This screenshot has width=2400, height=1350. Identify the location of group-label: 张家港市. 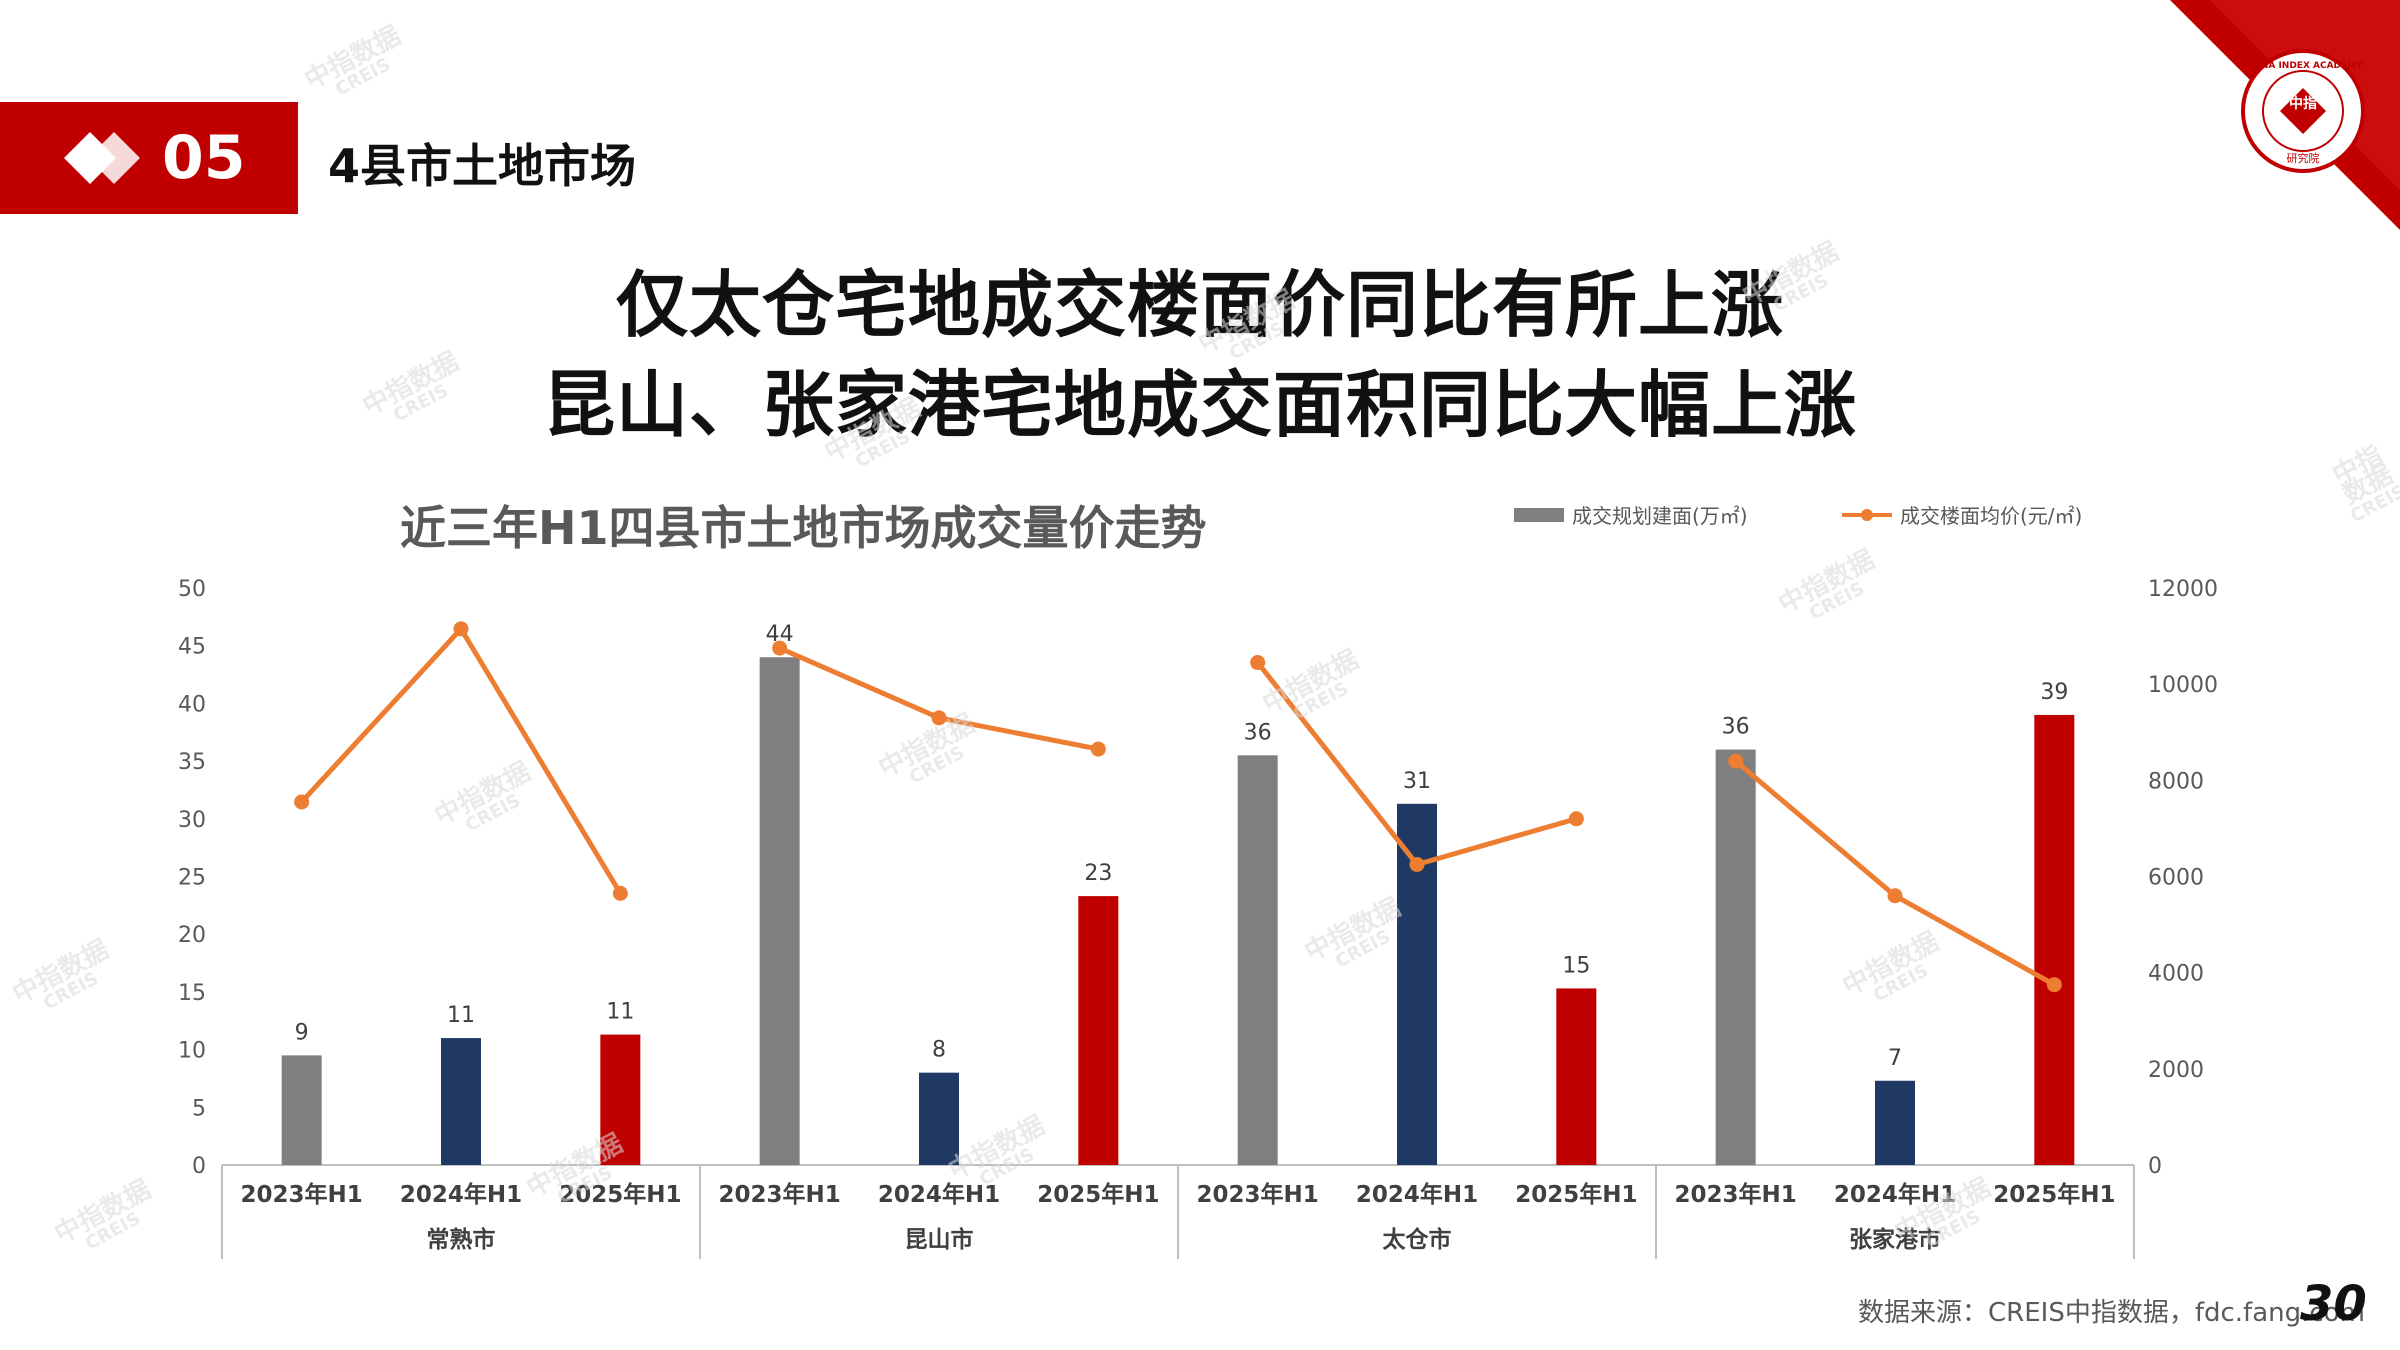
(1895, 1239).